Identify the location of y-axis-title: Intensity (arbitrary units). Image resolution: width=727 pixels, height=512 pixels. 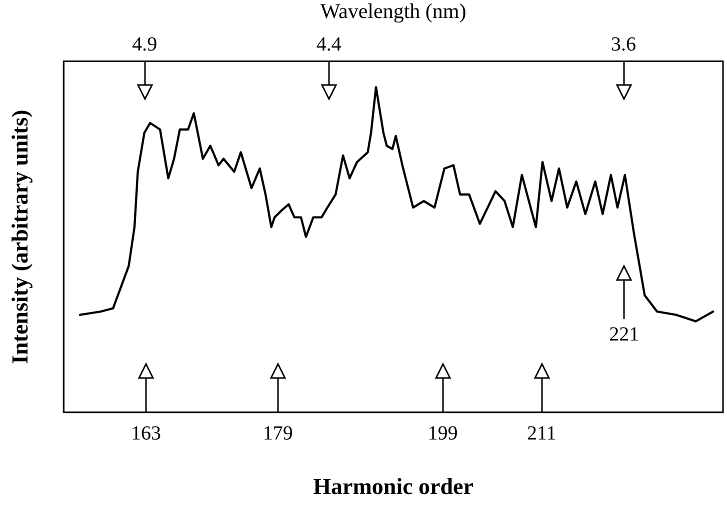
(20, 237).